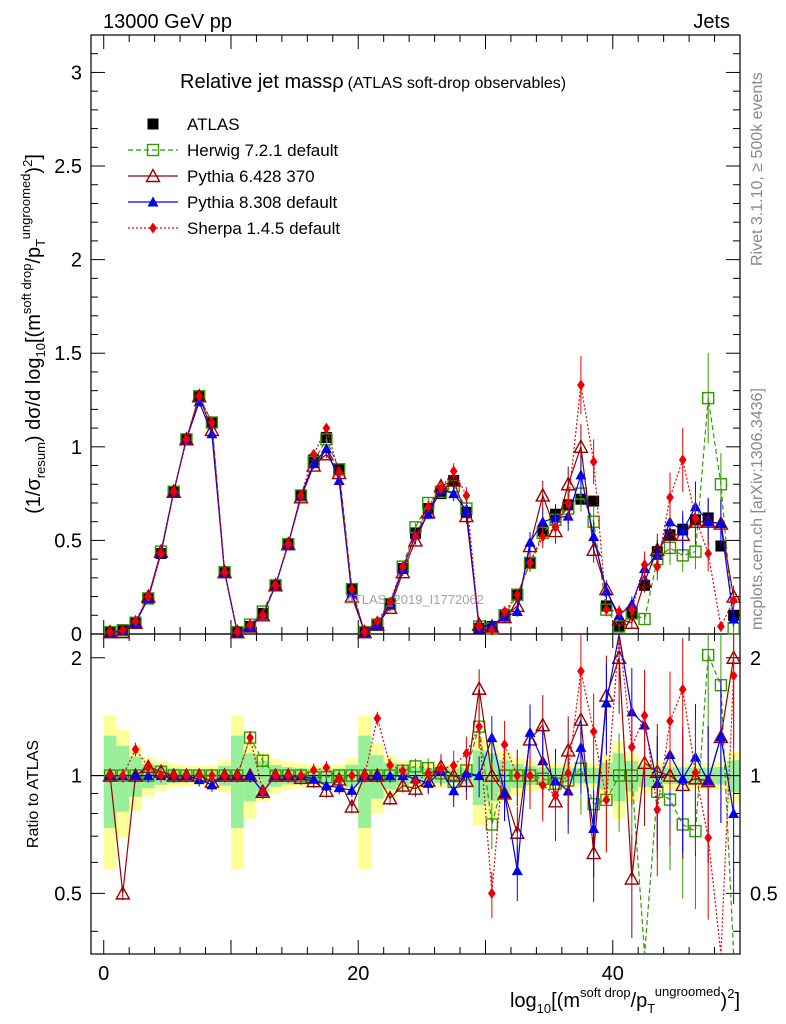 Image resolution: width=786 pixels, height=1024 pixels. I want to click on y-tick-label: 1, so click(76, 448).